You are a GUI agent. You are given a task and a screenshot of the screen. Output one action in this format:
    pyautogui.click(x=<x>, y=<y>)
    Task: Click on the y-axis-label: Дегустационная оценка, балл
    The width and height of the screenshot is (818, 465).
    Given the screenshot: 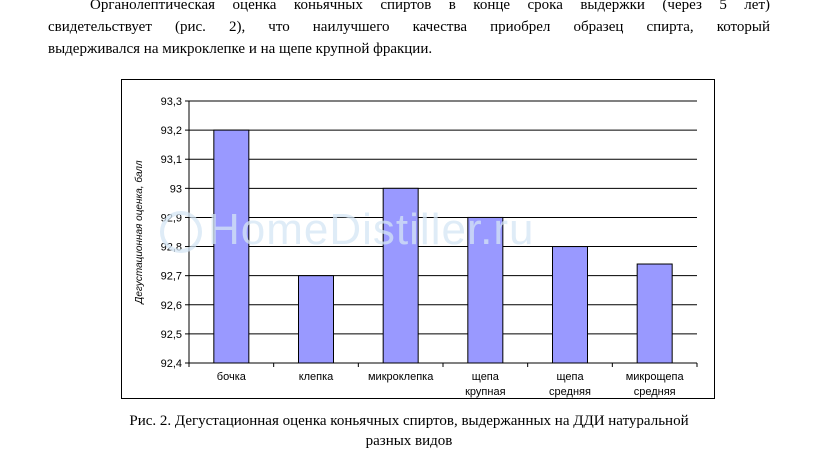 What is the action you would take?
    pyautogui.click(x=139, y=232)
    